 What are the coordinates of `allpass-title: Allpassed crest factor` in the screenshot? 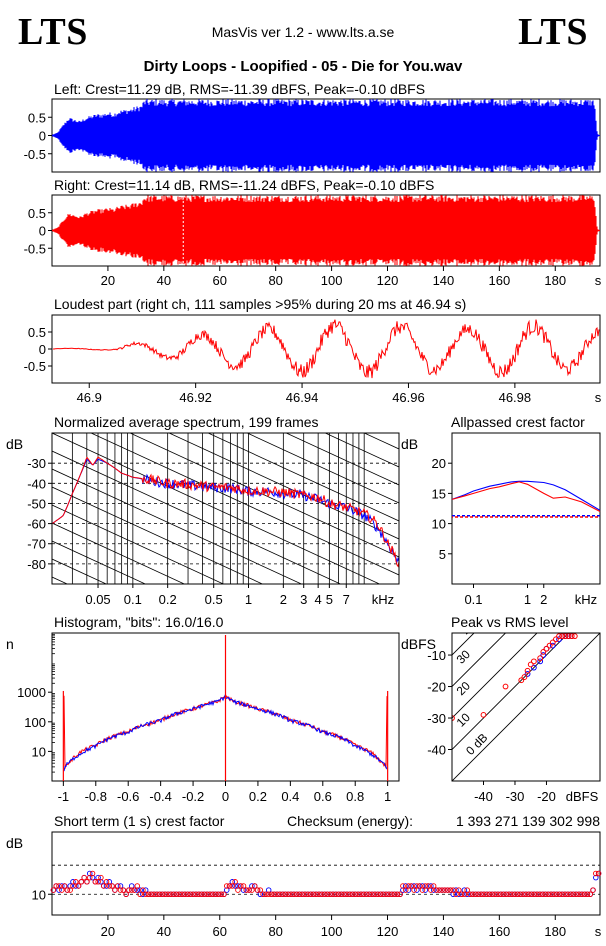 It's located at (518, 422).